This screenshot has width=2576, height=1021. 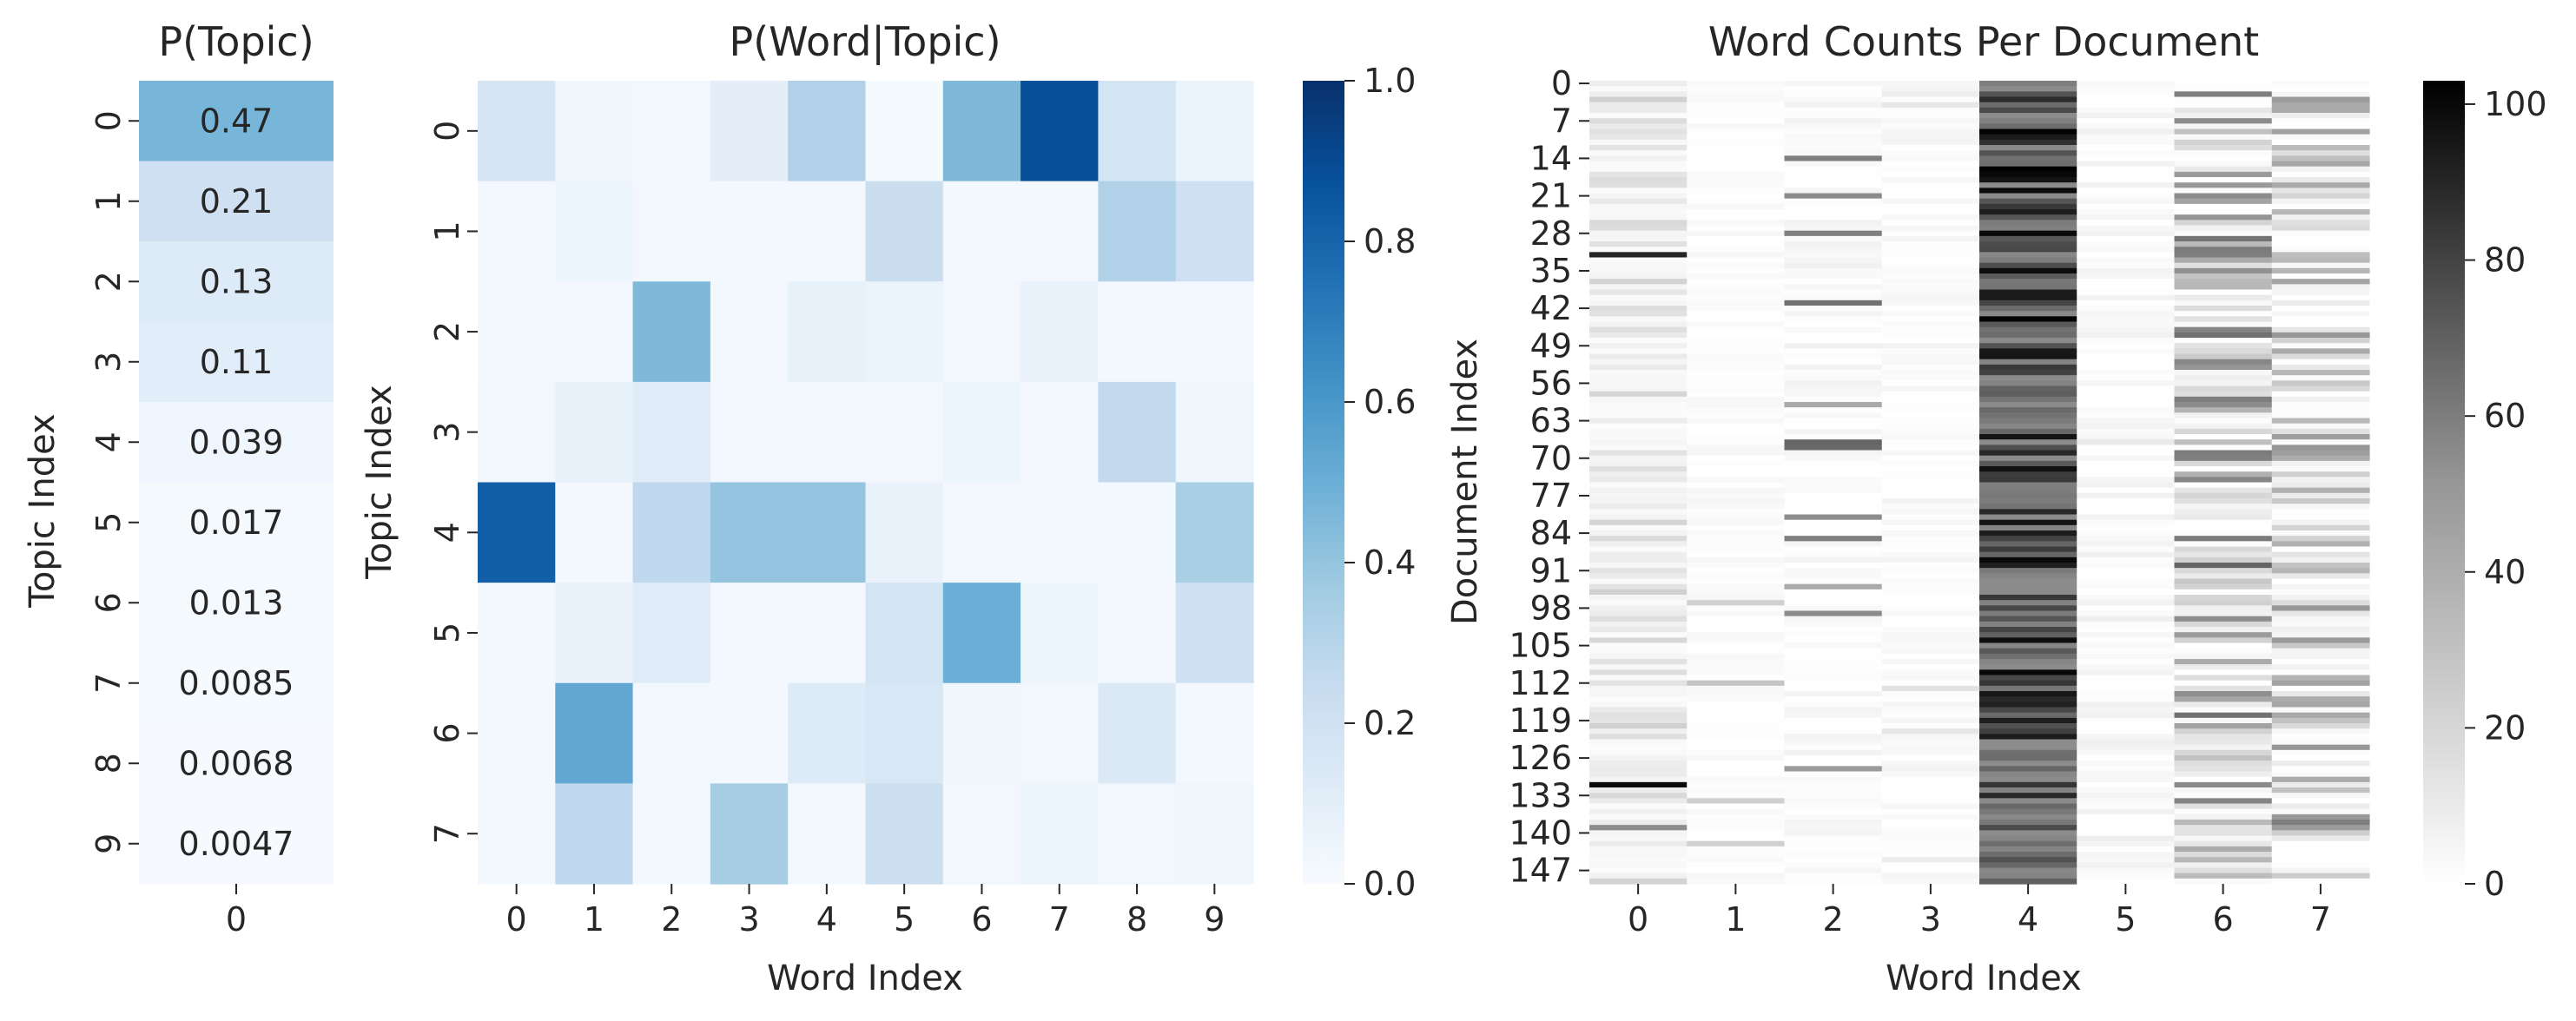 I want to click on word-counts-y-tick: 147, so click(x=1541, y=871).